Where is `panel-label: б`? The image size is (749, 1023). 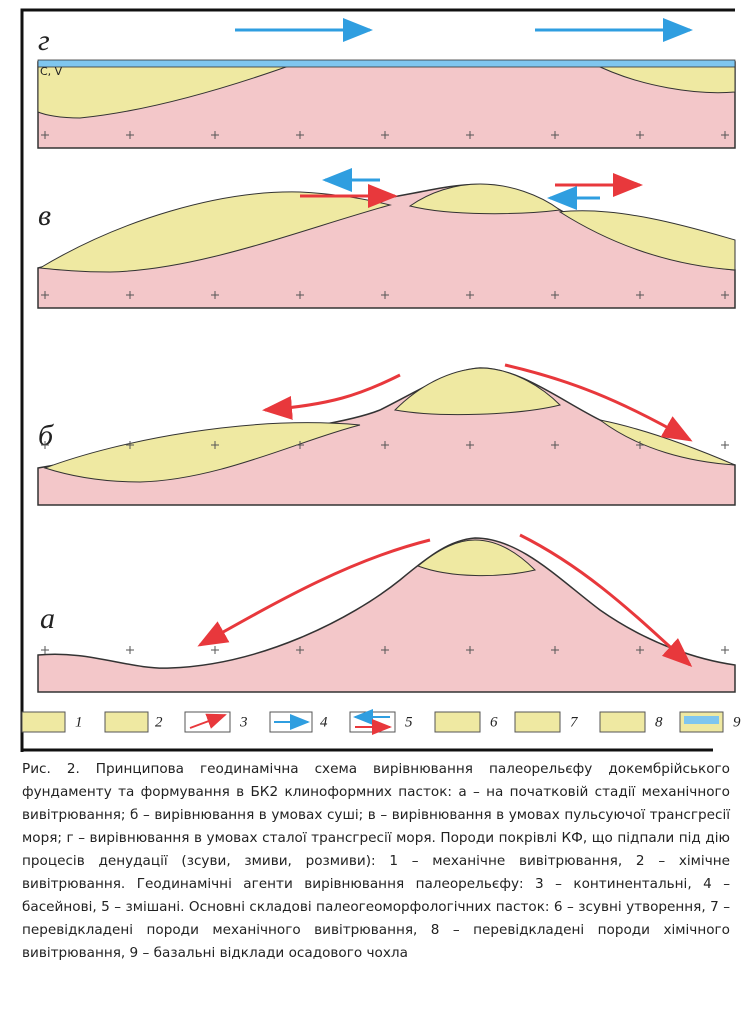
panel-label: б is located at coordinates (46, 435).